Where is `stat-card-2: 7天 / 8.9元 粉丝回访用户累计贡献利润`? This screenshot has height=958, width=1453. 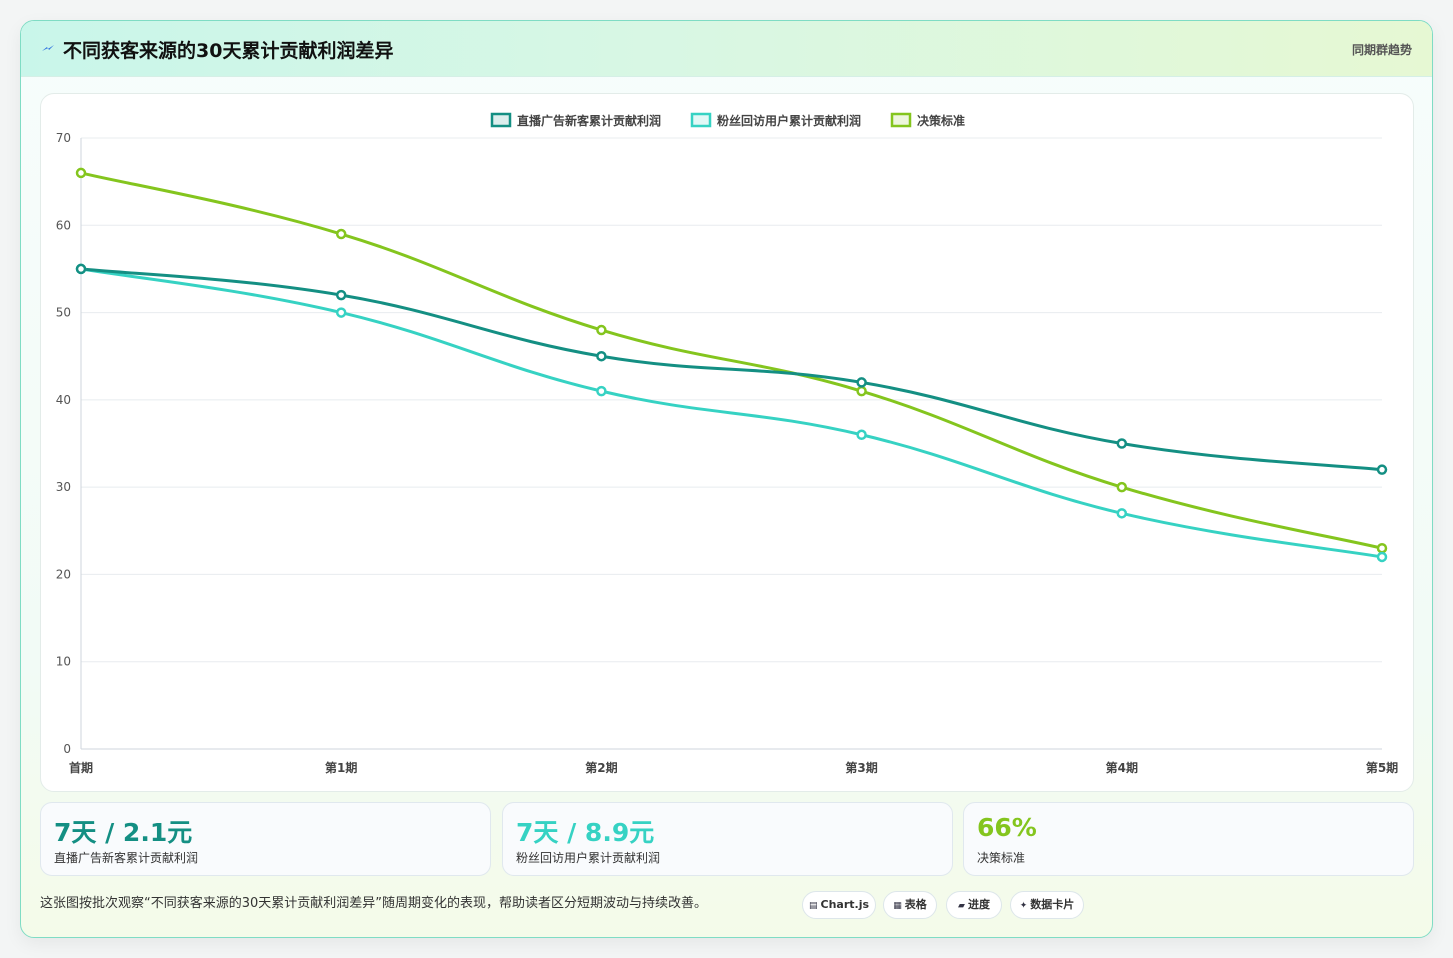 stat-card-2: 7天 / 8.9元 粉丝回访用户累计贡献利润 is located at coordinates (727, 839).